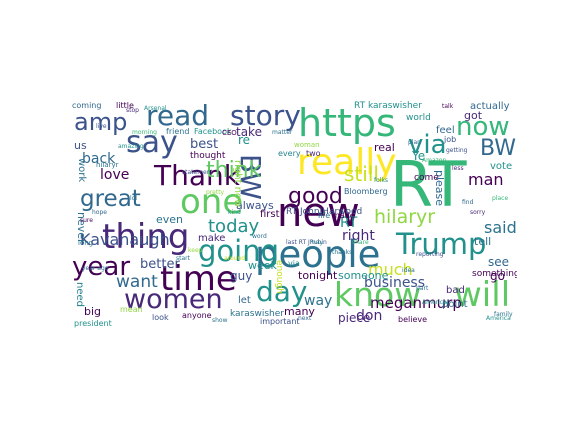 Image resolution: width=576 pixels, height=432 pixels. Describe the element at coordinates (198, 279) in the screenshot. I see `cloud-word: time` at that location.